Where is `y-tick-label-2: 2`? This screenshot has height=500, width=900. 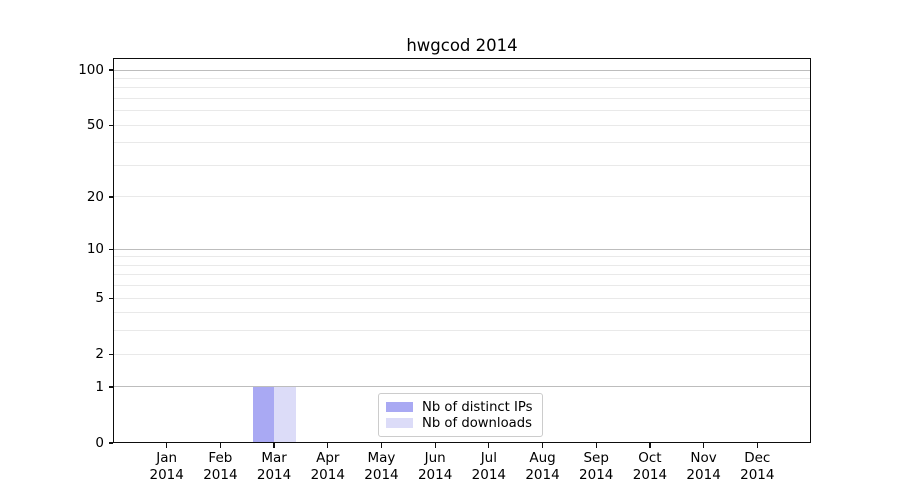 y-tick-label-2: 2 is located at coordinates (99, 354).